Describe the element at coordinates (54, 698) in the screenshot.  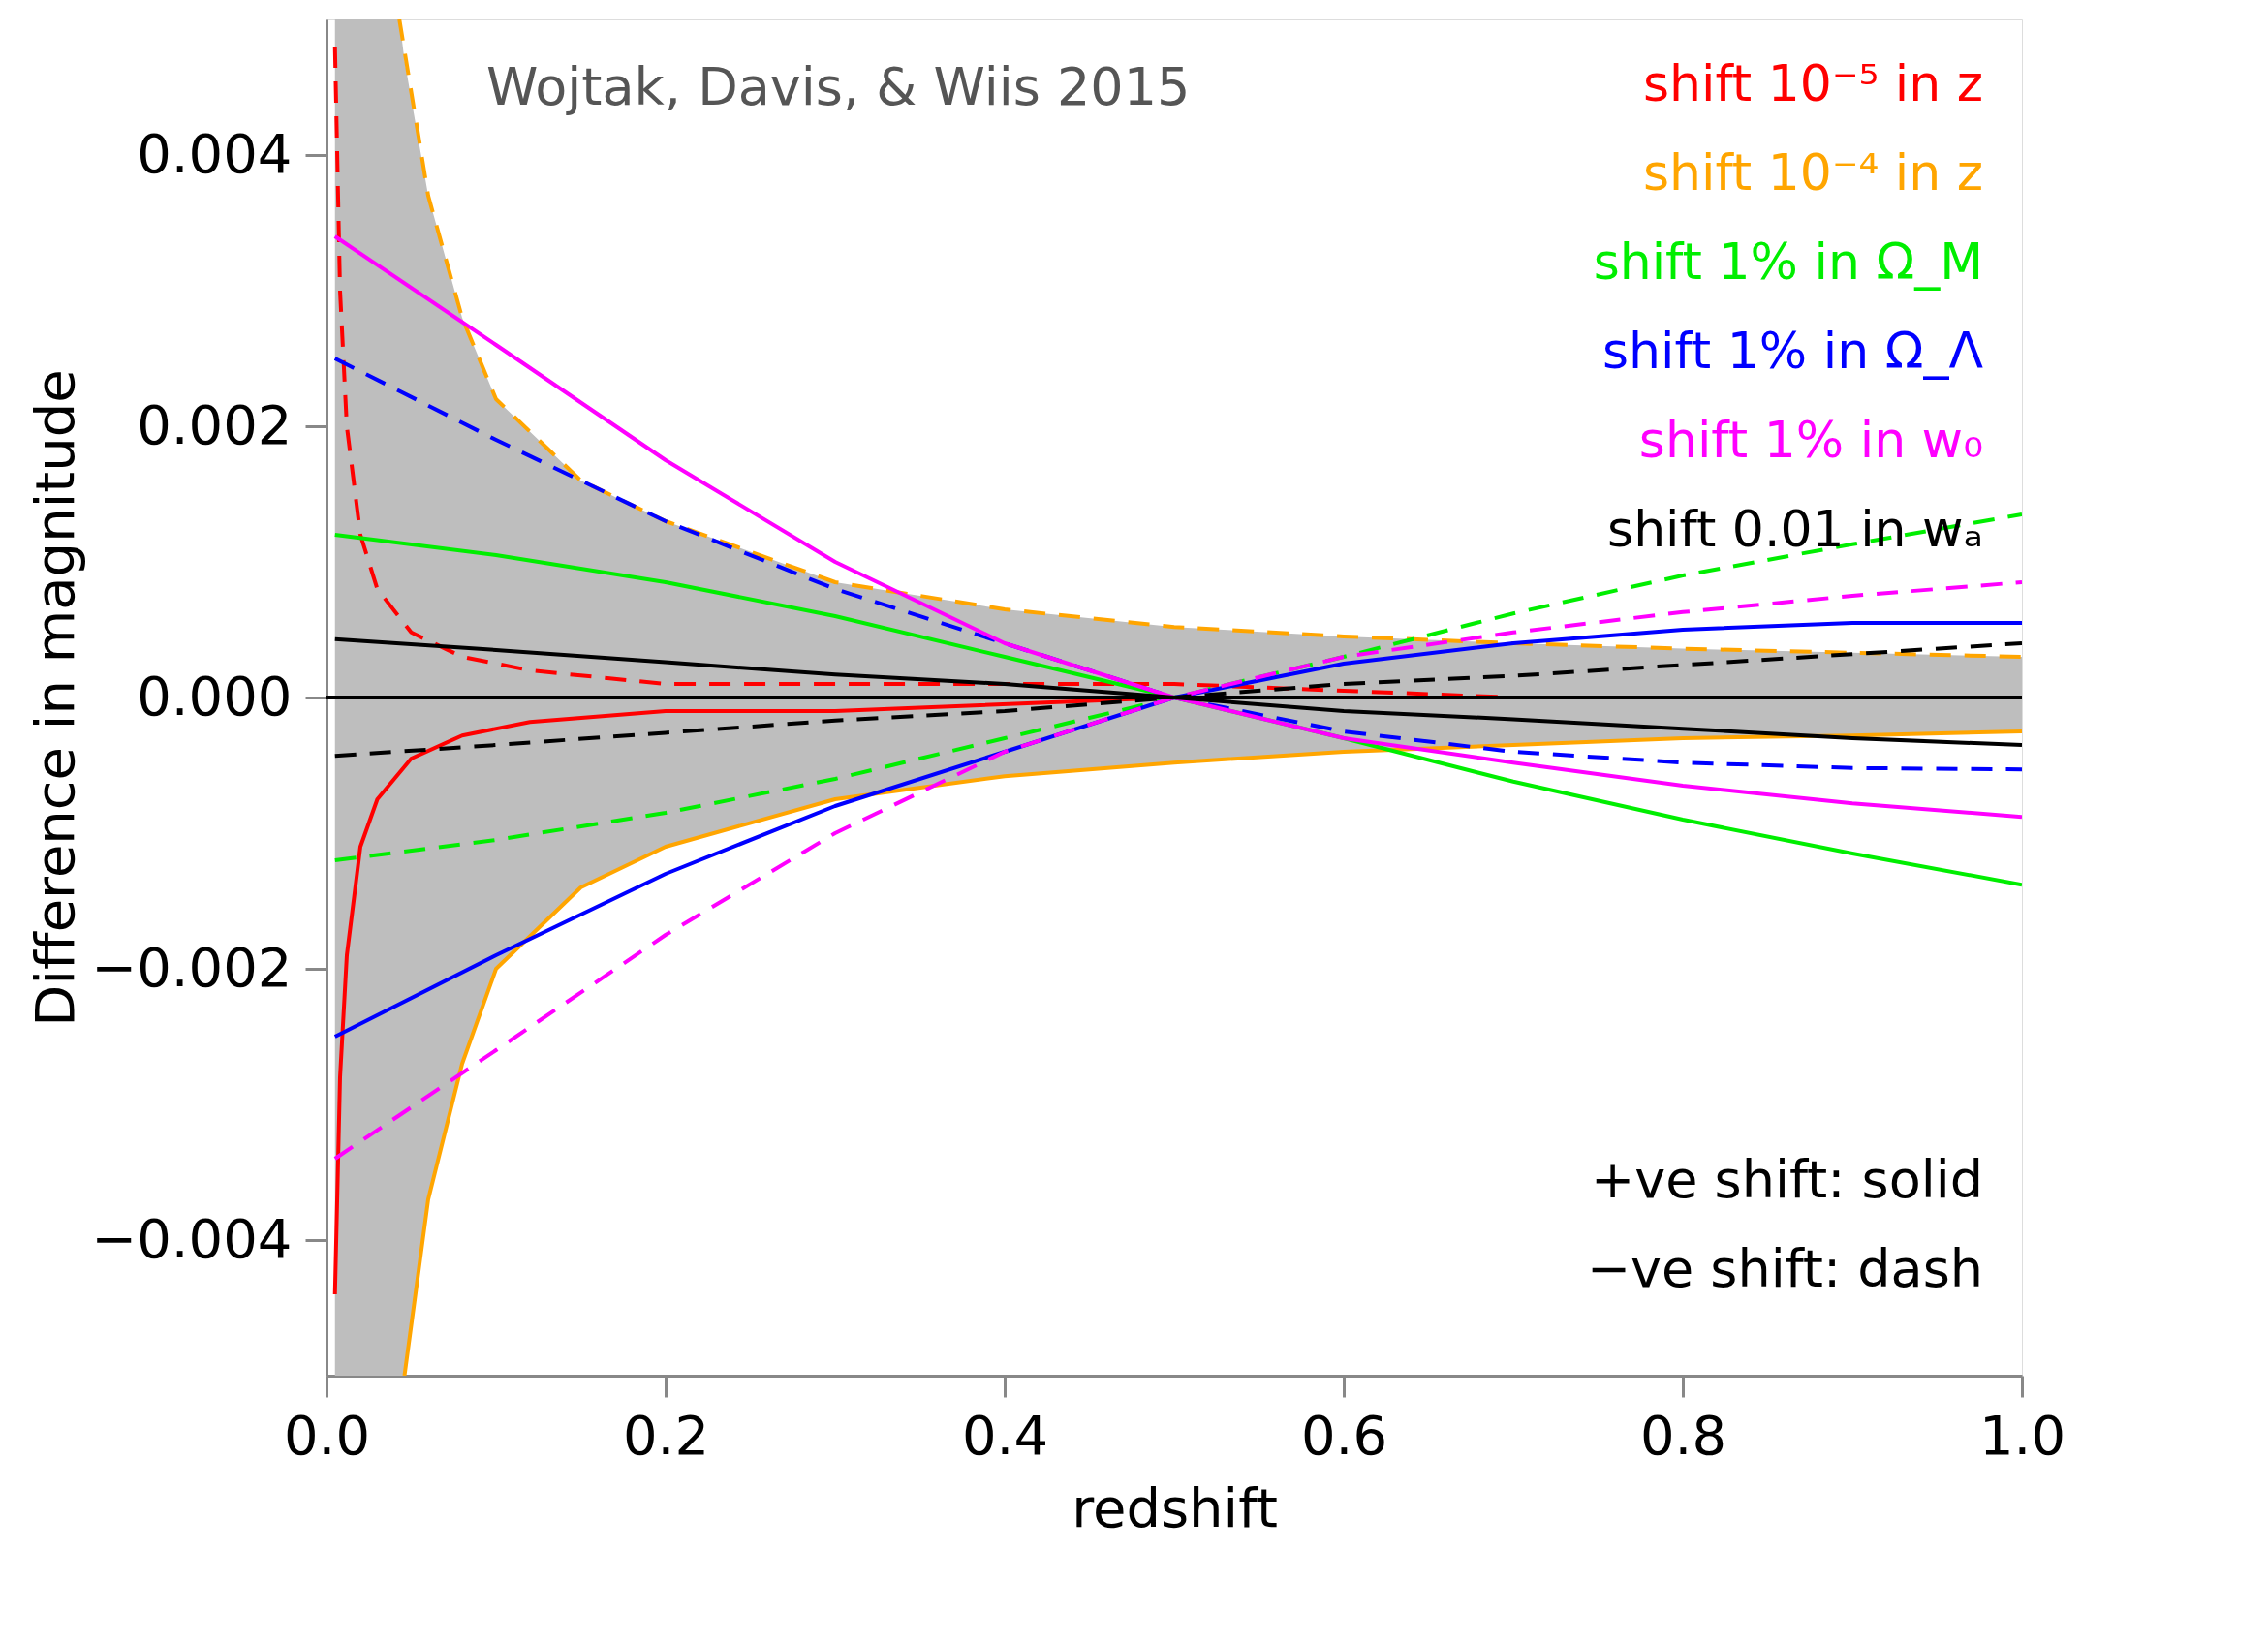
I see `y-axis-title: Difference in magnitude` at that location.